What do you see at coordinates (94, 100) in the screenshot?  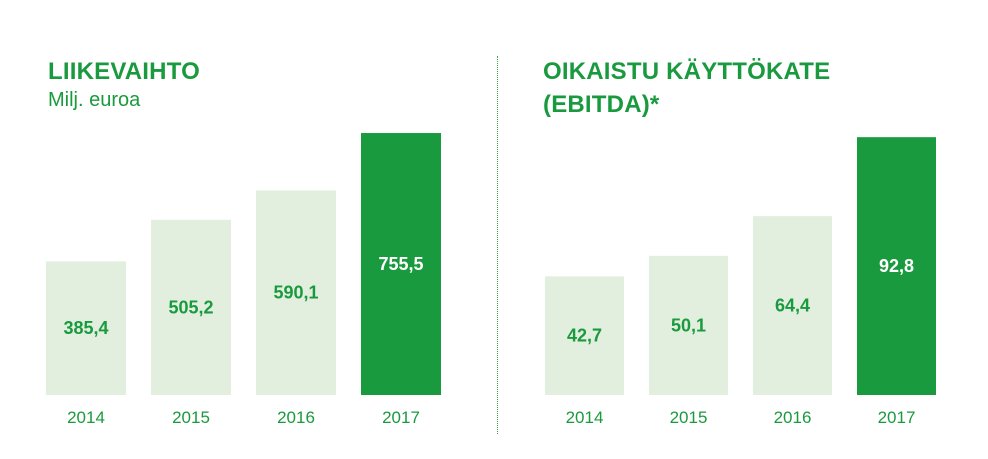 I see `revenue-chart-subtitle: Milj. euroa` at bounding box center [94, 100].